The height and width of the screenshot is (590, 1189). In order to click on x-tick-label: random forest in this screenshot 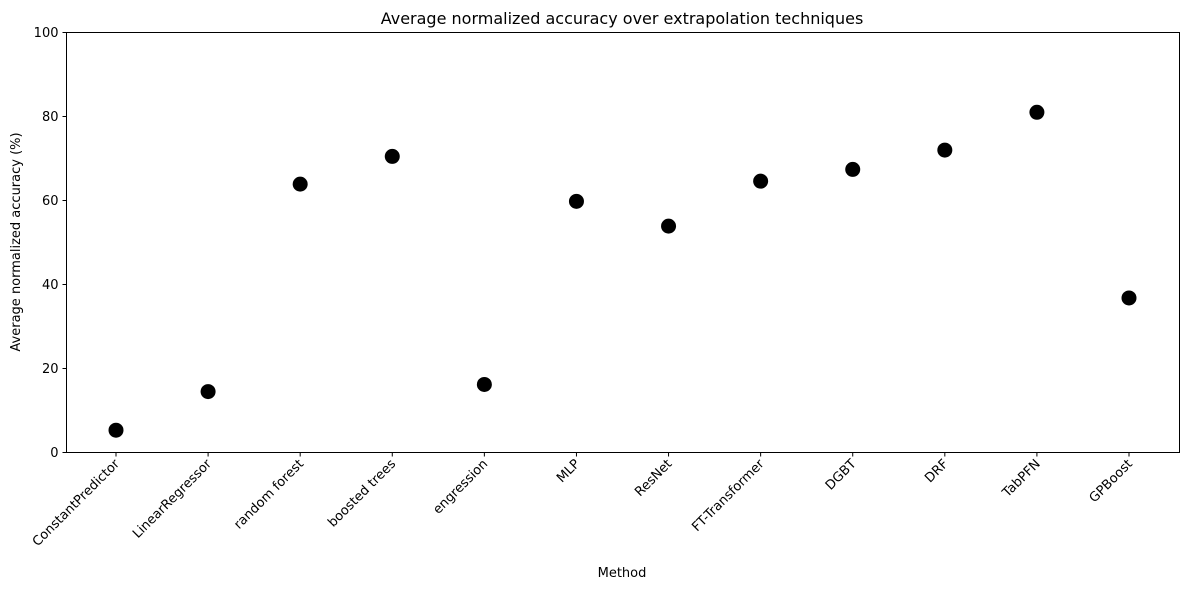, I will do `click(269, 495)`.